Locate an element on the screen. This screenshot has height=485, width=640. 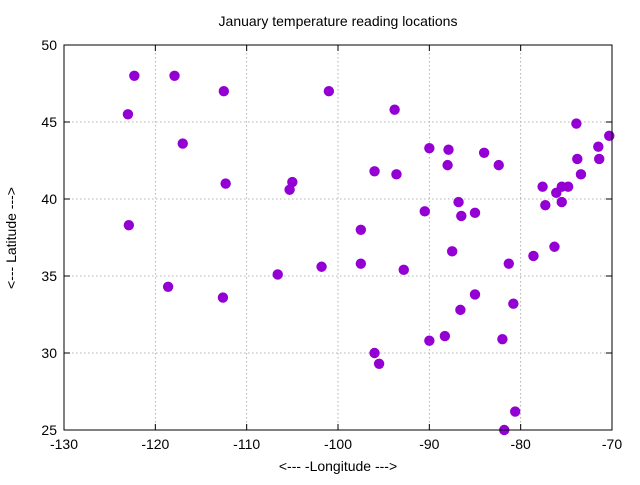
y-tick-label: 35 is located at coordinates (49, 276).